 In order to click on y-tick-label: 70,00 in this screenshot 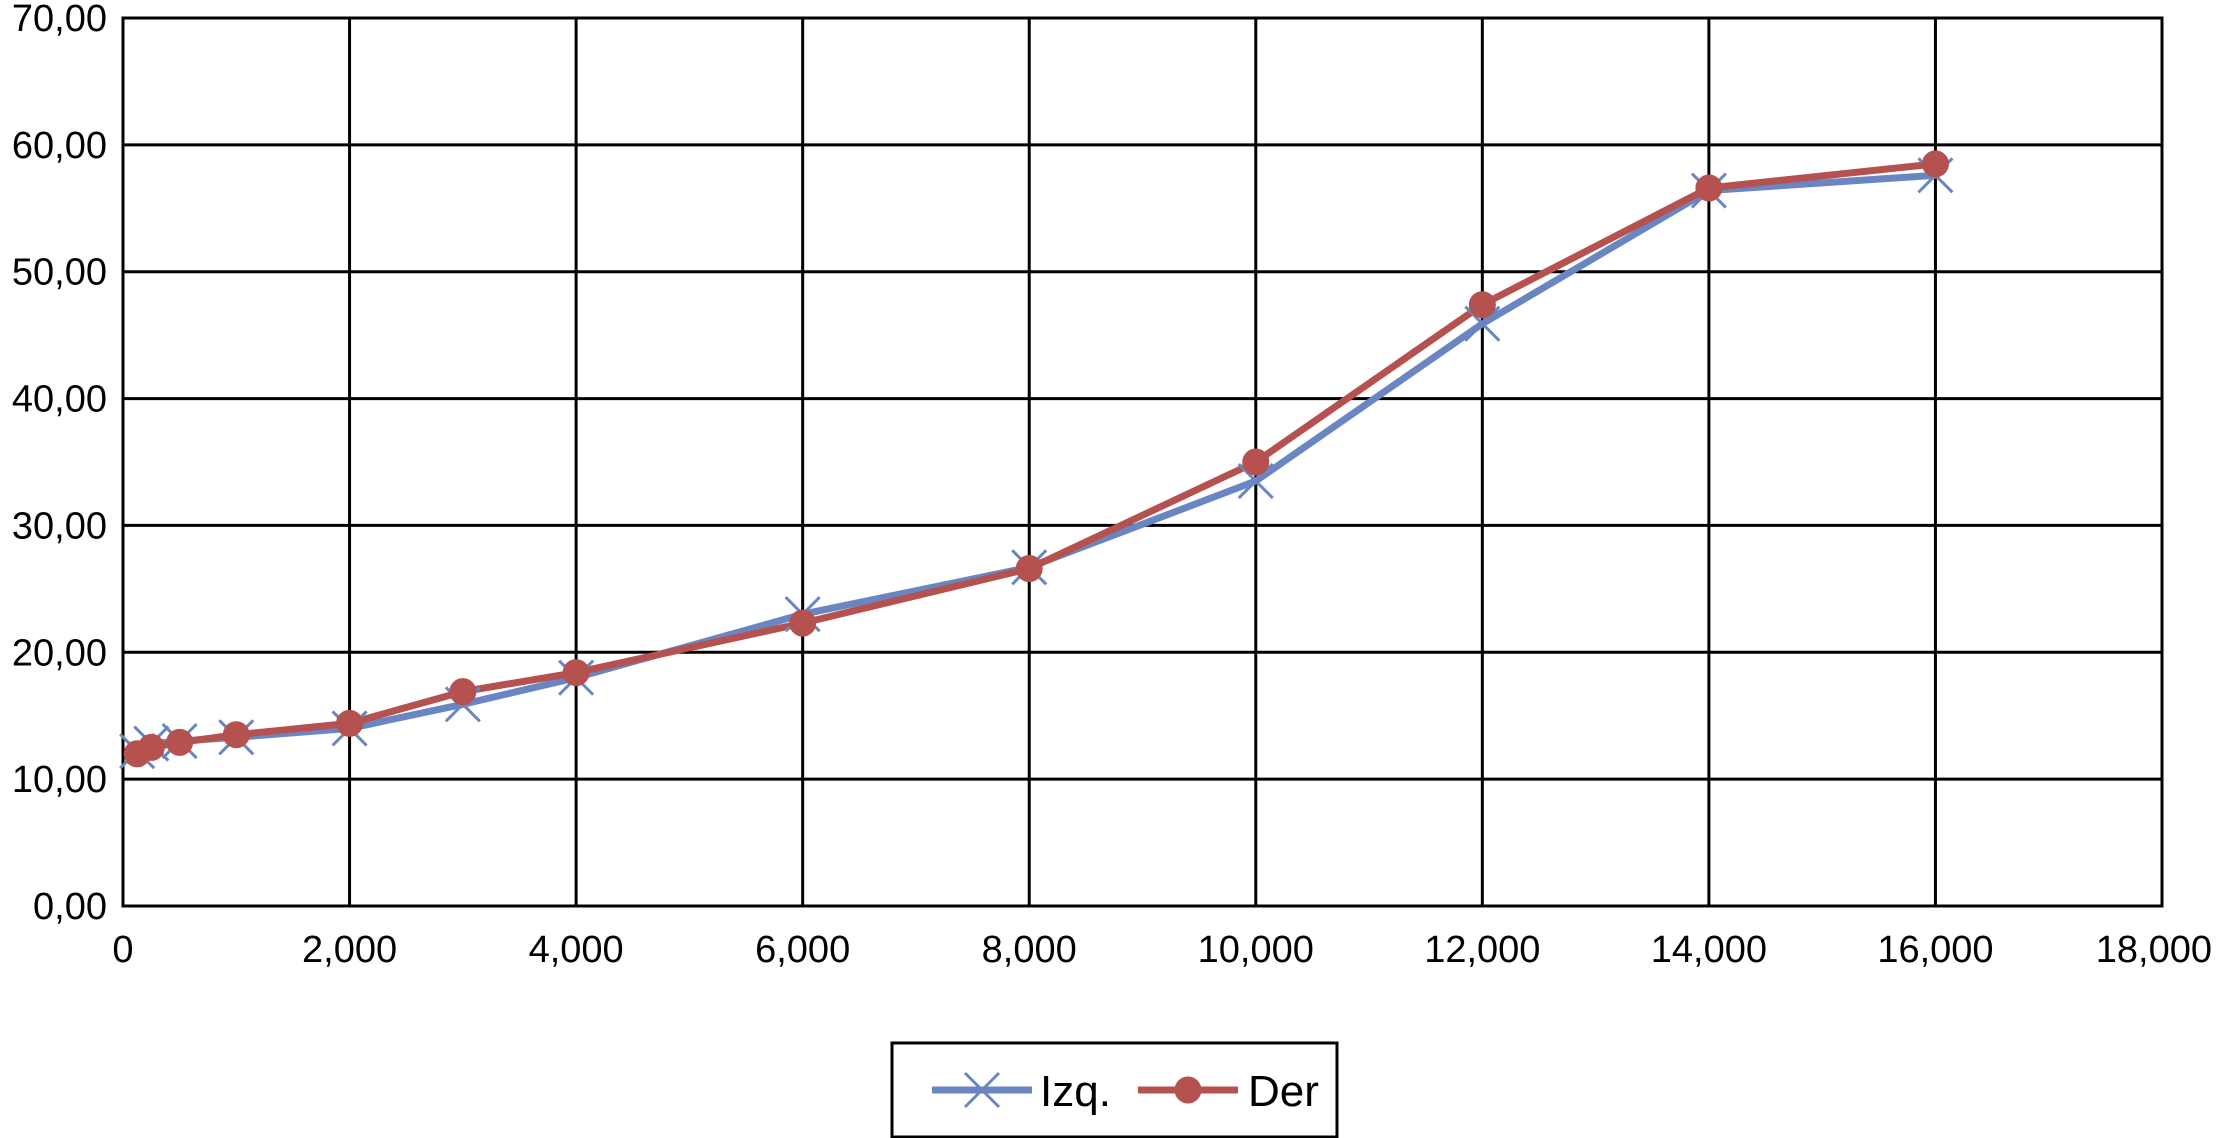, I will do `click(59, 20)`.